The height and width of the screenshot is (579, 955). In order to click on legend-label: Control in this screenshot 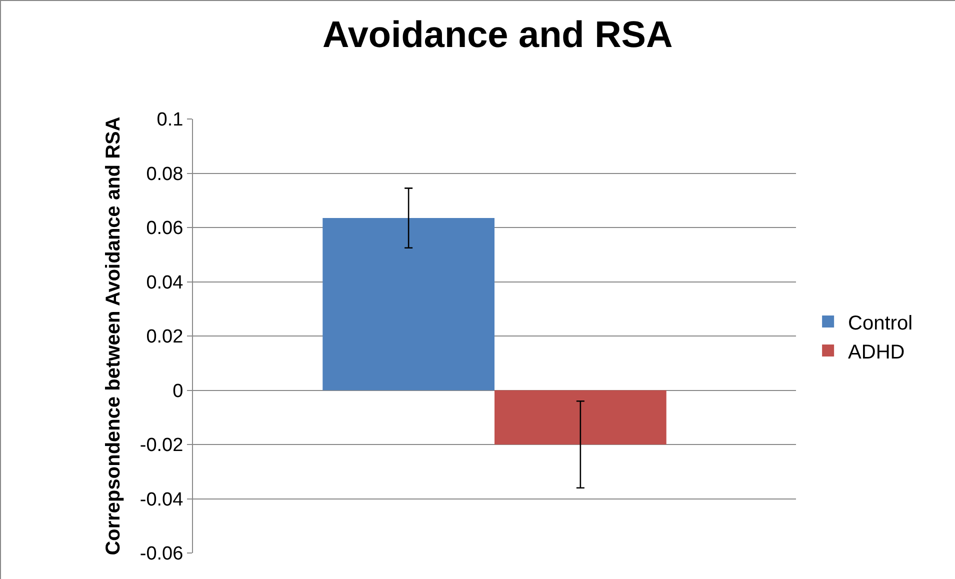, I will do `click(880, 323)`.